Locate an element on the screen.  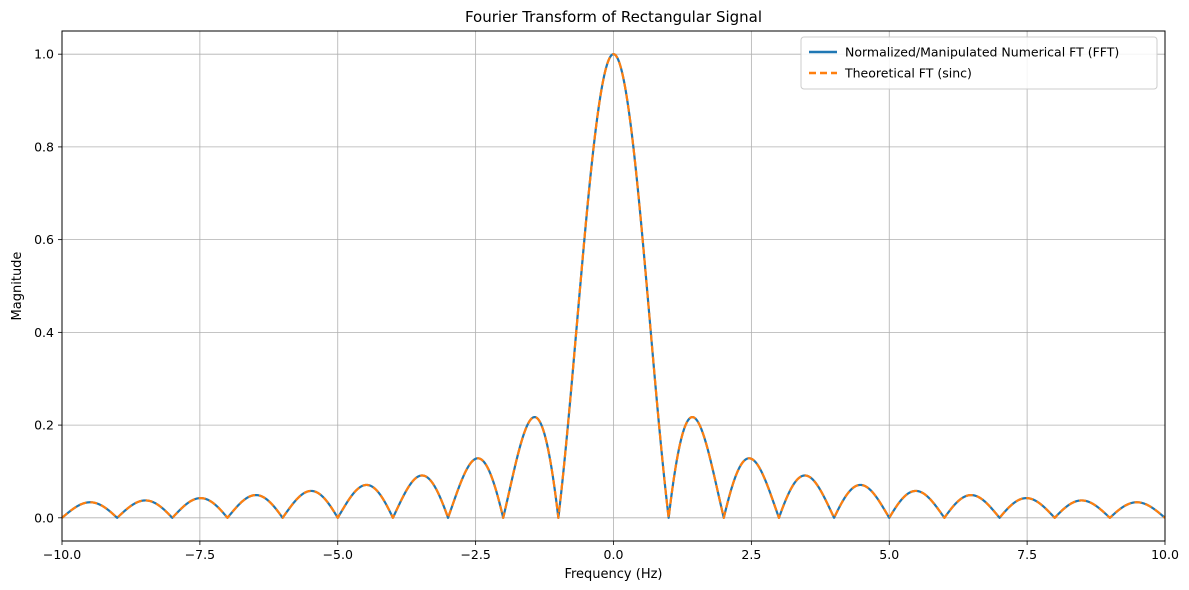
y-tick-label: 0.2 is located at coordinates (44, 425).